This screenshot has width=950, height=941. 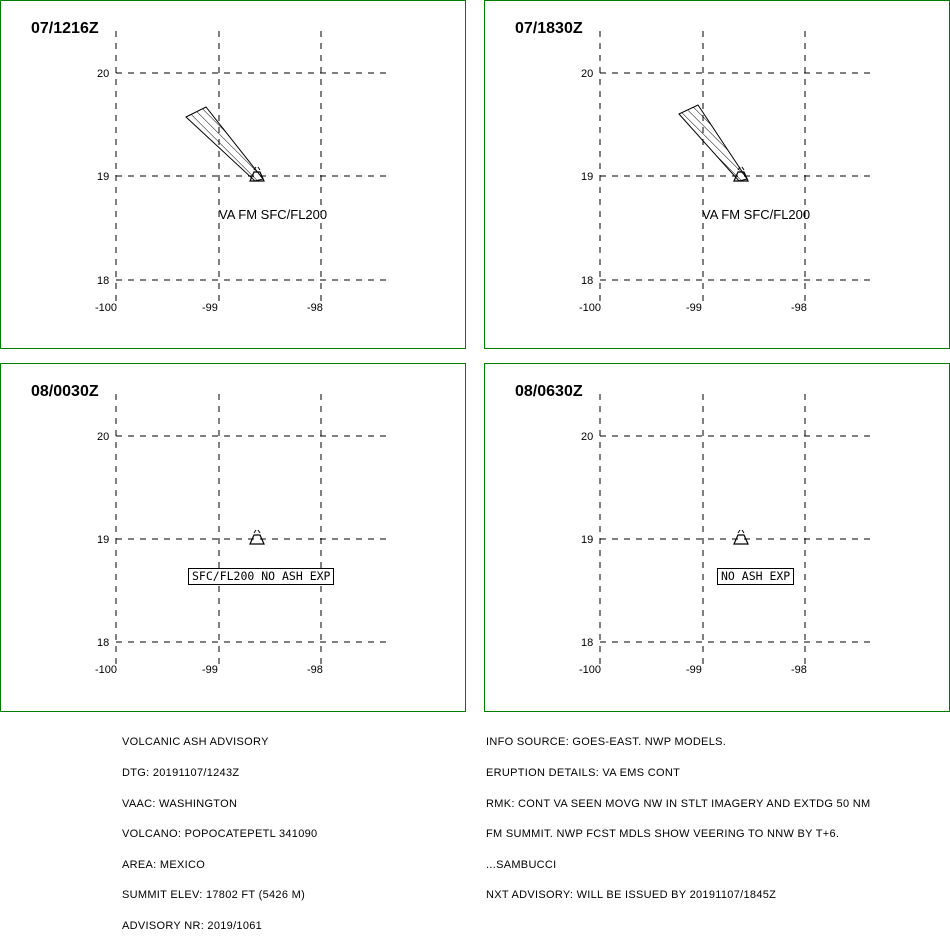 What do you see at coordinates (549, 28) in the screenshot?
I see `panel-time: 07/1830Z` at bounding box center [549, 28].